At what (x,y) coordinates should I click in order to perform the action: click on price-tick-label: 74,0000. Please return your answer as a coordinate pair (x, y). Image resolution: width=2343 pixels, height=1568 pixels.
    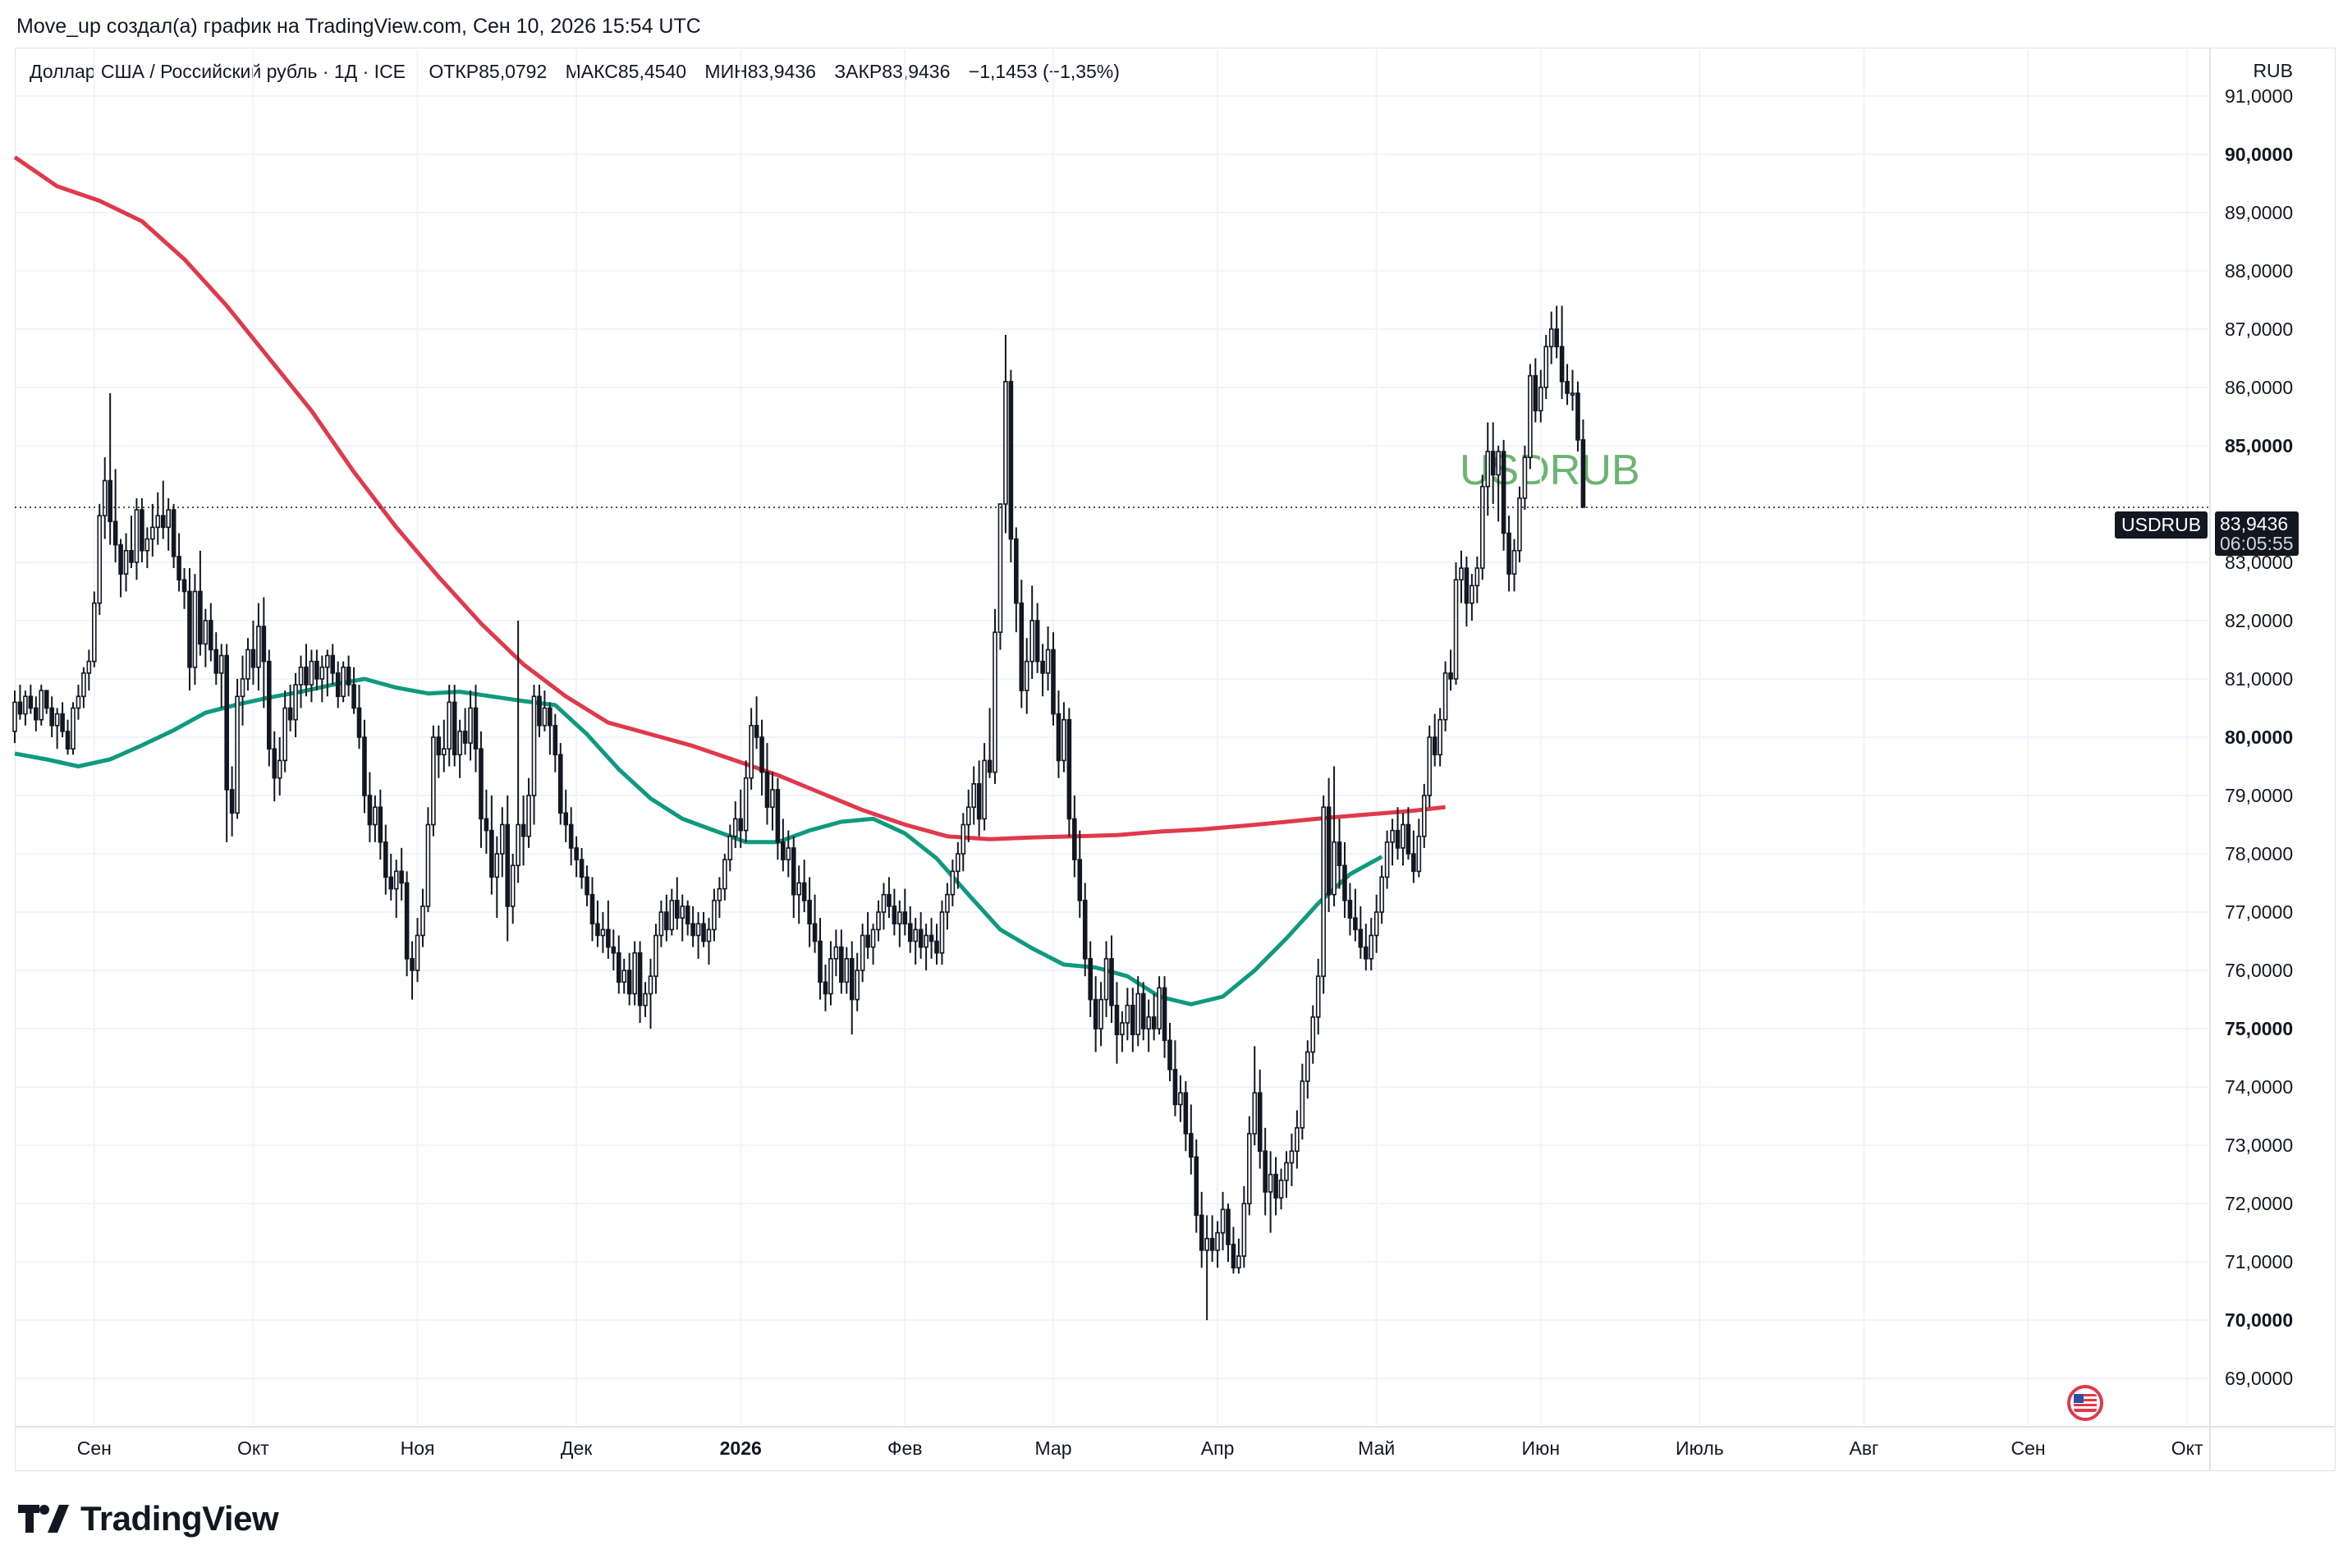
    Looking at the image, I should click on (2259, 1087).